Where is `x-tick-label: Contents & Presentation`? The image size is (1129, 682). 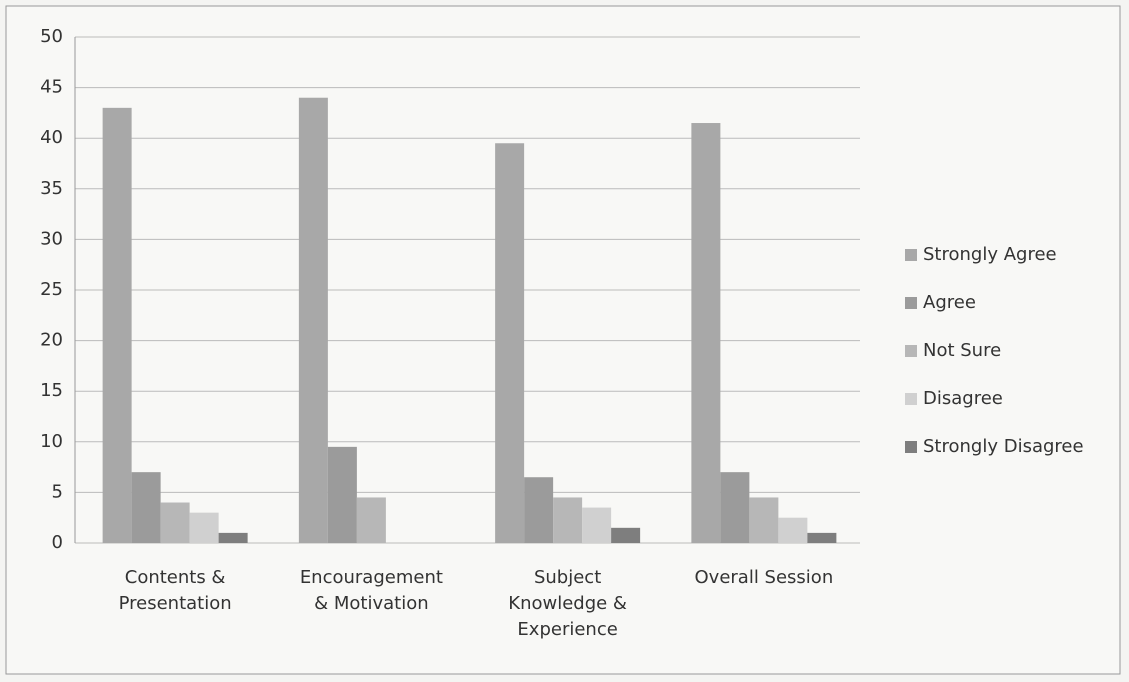 x-tick-label: Contents & Presentation is located at coordinates (175, 590).